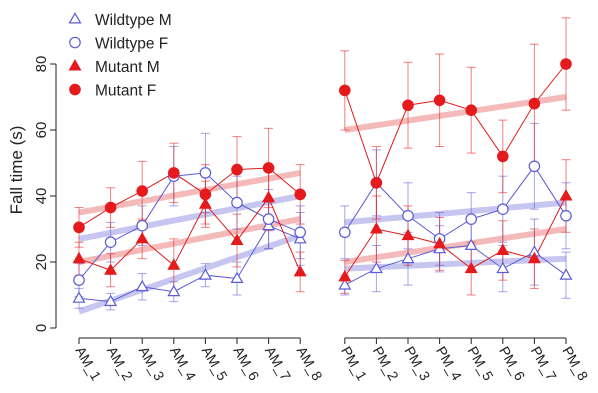 The height and width of the screenshot is (393, 598). I want to click on legend: Wildtype M Wildtype F Mutant M Mutant F, so click(120, 56).